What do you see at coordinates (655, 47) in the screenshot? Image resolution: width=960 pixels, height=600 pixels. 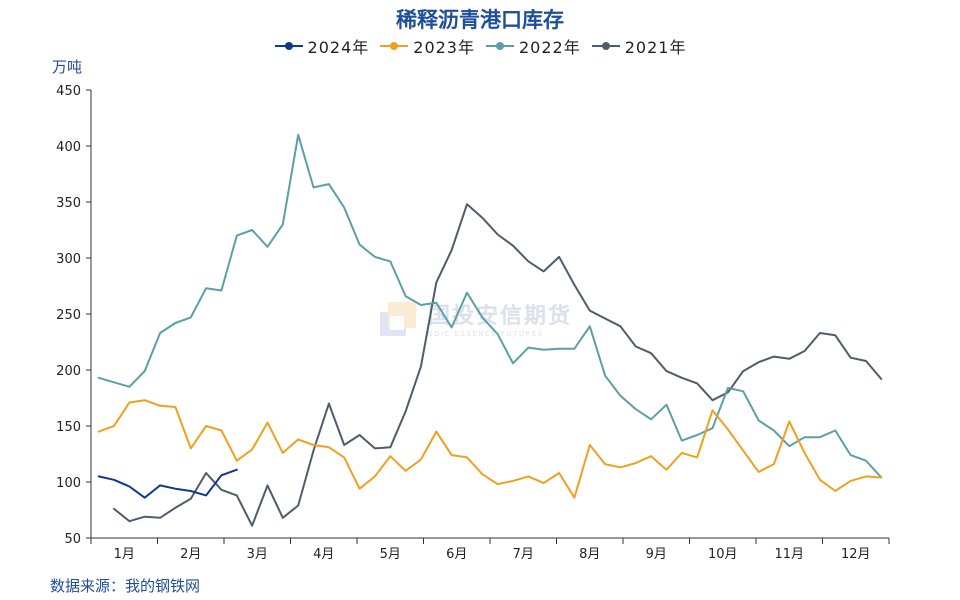 I see `legend-label-2021: 2021年` at bounding box center [655, 47].